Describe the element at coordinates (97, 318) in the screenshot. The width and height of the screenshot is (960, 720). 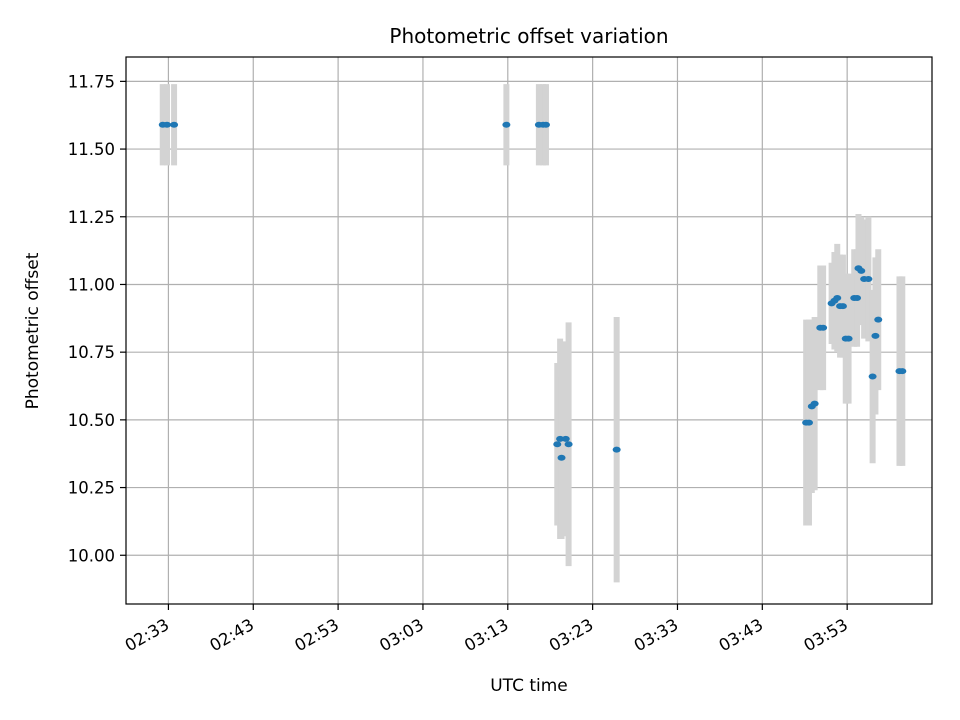
I see `y-axis-ticks: 10.00 10.25 10.50 10.75 11.00 11.25 11.50 11.75` at that location.